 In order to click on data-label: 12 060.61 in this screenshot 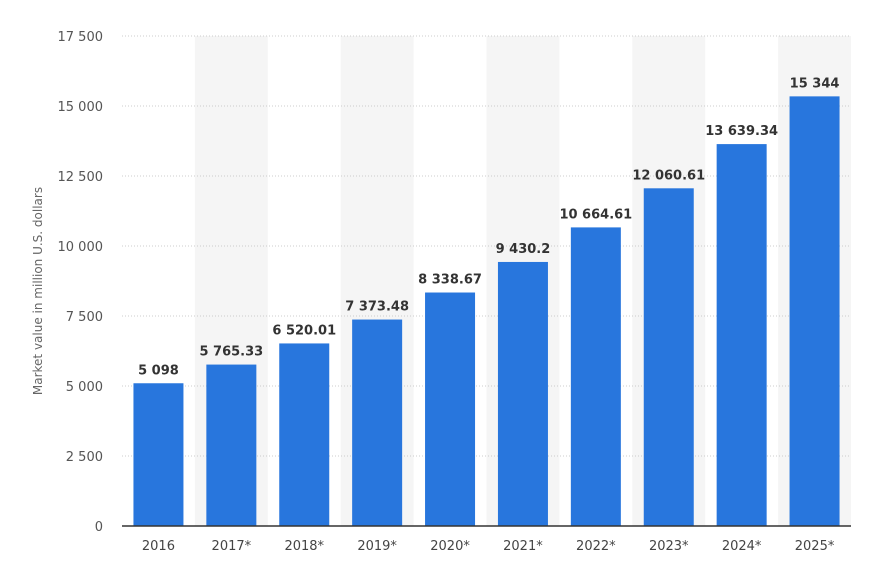, I will do `click(668, 175)`.